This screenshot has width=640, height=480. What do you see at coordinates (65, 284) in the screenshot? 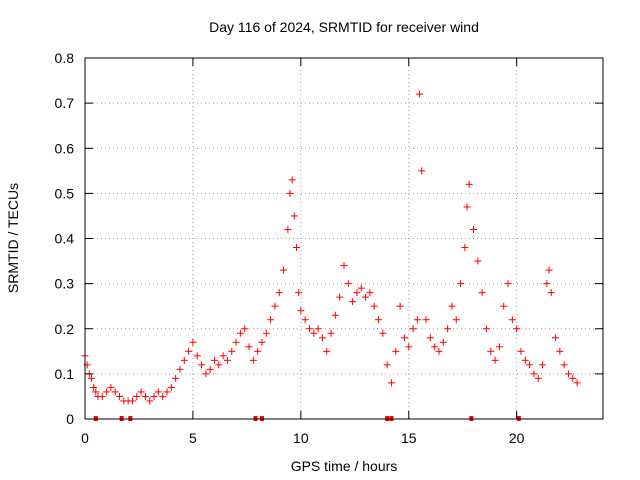
I see `y-tick-label: 0.3` at bounding box center [65, 284].